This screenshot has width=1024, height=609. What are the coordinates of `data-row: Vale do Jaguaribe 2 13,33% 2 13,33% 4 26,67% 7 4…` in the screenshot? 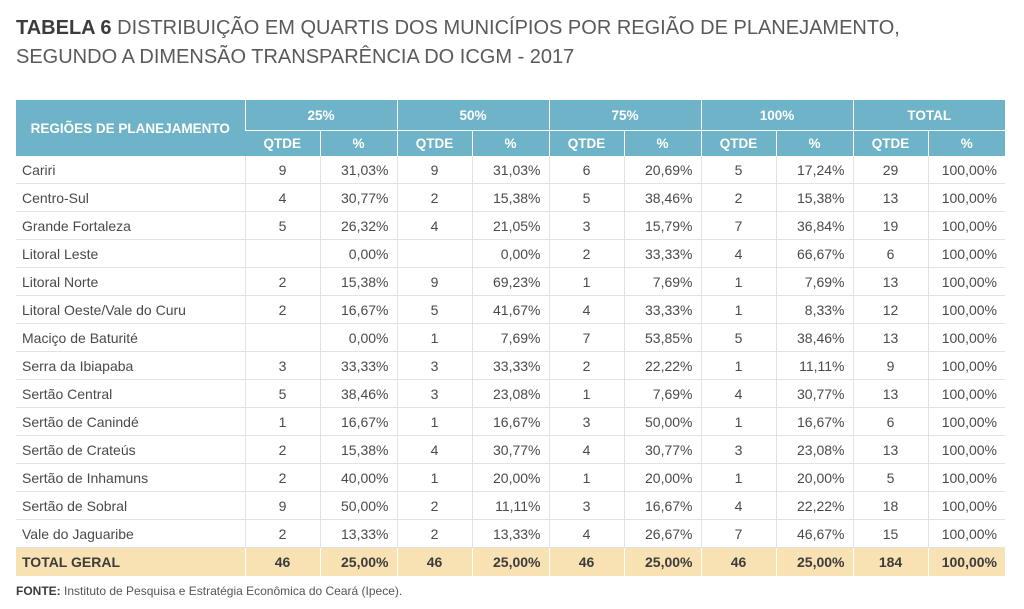 It's located at (510, 533).